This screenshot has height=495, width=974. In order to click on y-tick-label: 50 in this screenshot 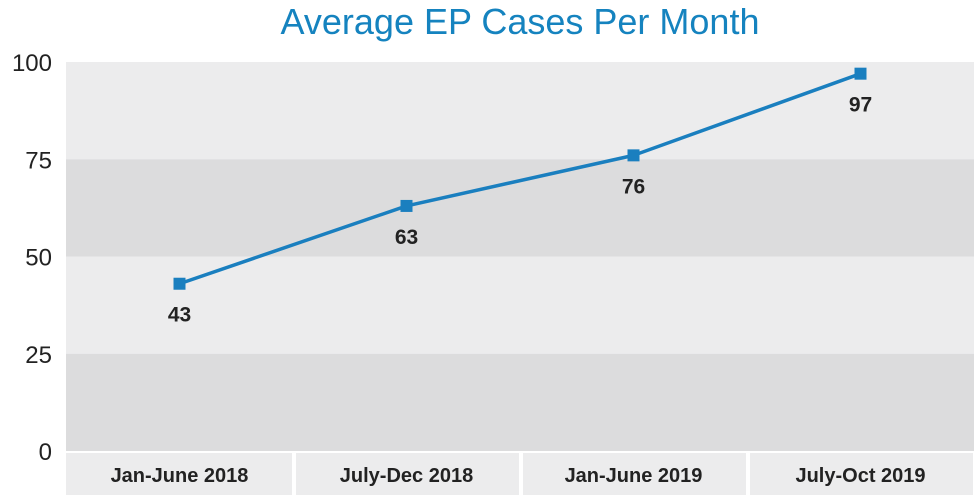, I will do `click(38, 258)`.